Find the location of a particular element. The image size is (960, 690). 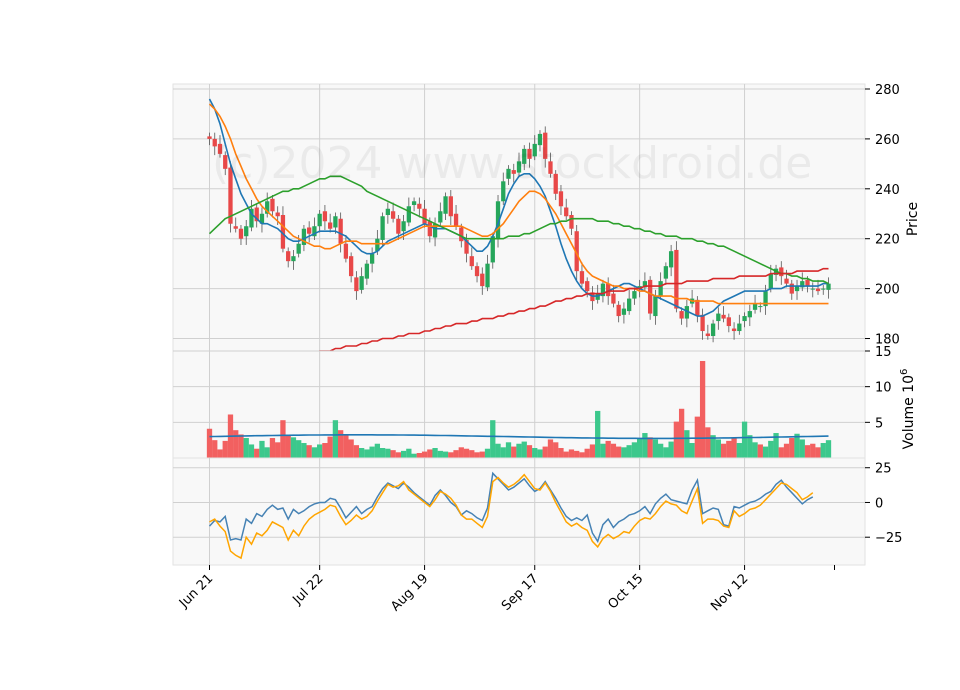

x-tick-label: Jul 22 is located at coordinates (307, 589).